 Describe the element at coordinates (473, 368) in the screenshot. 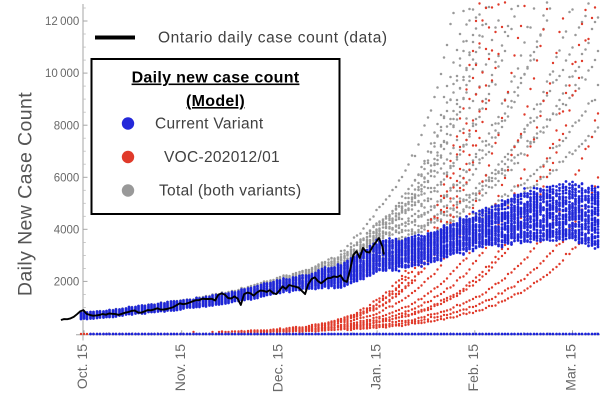

I see `svg-text: Feb. 15` at that location.